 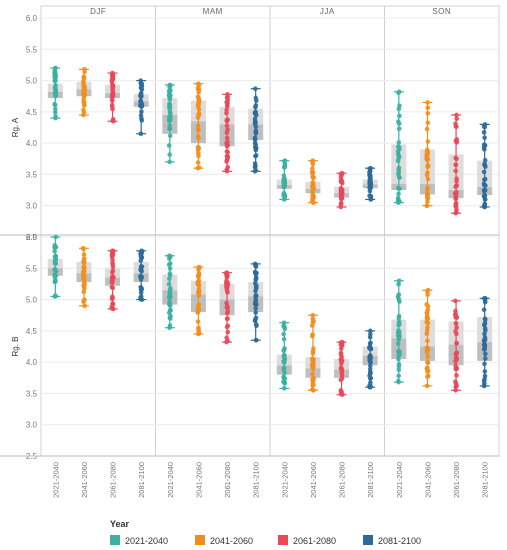 What do you see at coordinates (399, 480) in the screenshot?
I see `x-category-label: 2021-2040` at bounding box center [399, 480].